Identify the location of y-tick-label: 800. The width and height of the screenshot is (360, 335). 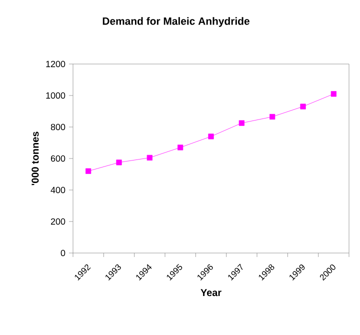
(58, 127).